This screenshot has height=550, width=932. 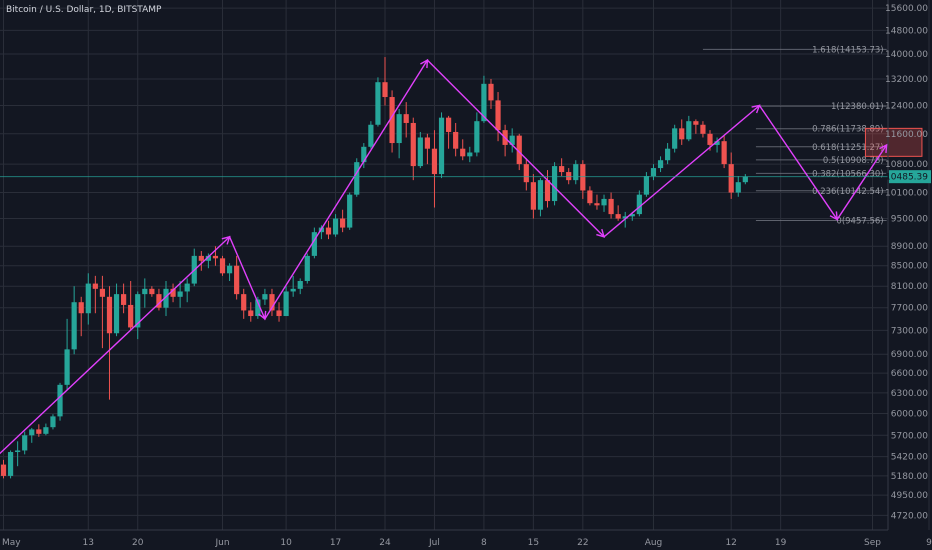 What do you see at coordinates (466, 538) in the screenshot?
I see `x-axis: May1320Jun101724Jul81522Aug1219Sep916` at bounding box center [466, 538].